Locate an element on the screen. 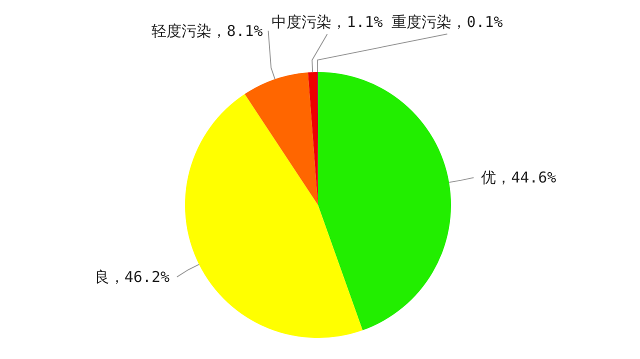 Image resolution: width=640 pixels, height=359 pixels. slice-label: 良，46.2% is located at coordinates (132, 277).